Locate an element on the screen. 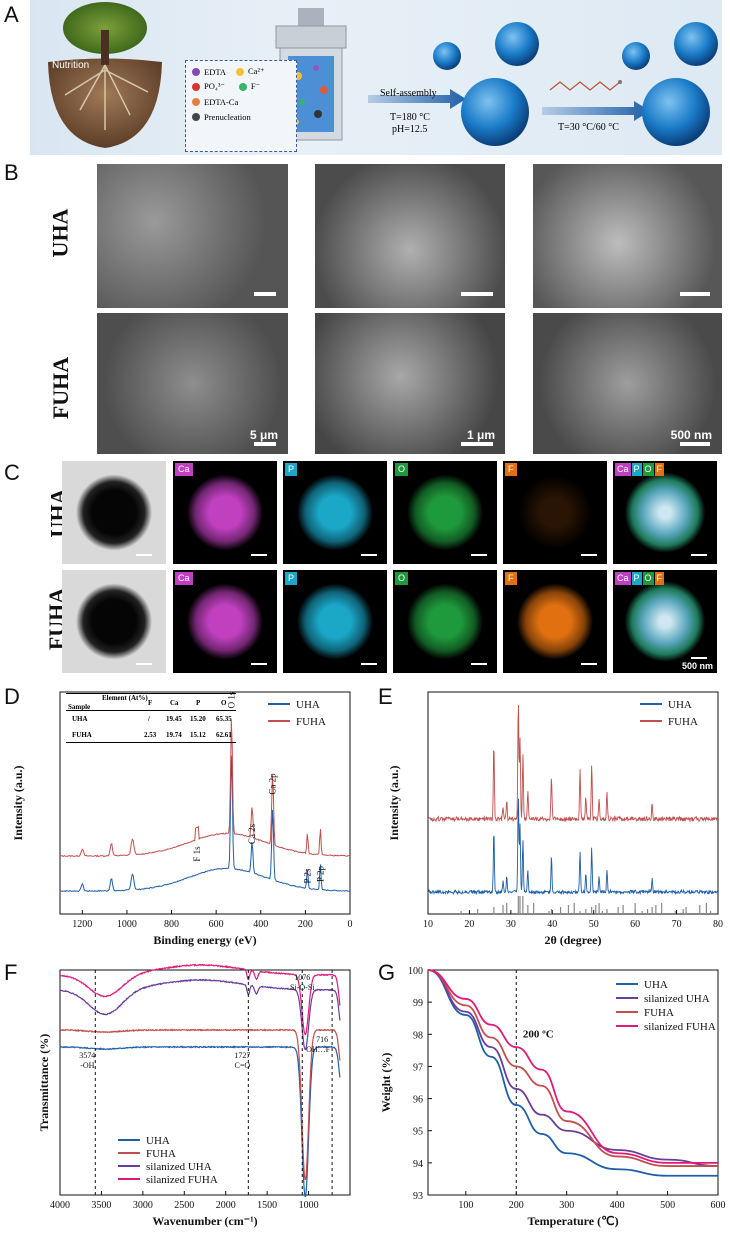 The height and width of the screenshot is (1239, 730). x-tick-label: 500 is located at coordinates (667, 1205).